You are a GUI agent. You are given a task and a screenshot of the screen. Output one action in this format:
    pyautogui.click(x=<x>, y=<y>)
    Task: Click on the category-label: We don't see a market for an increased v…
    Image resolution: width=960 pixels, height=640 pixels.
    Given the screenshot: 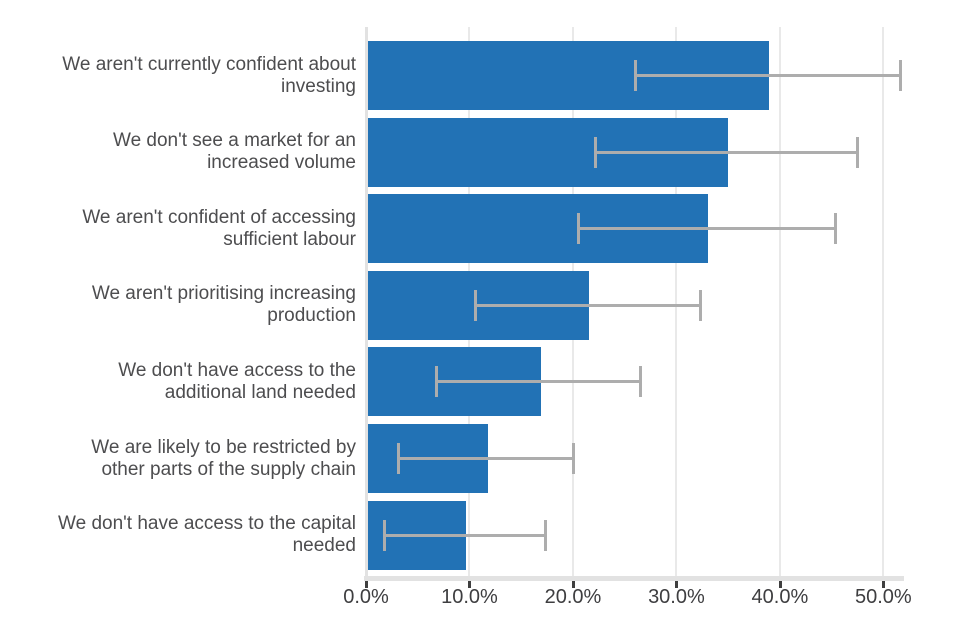 What is the action you would take?
    pyautogui.click(x=234, y=152)
    